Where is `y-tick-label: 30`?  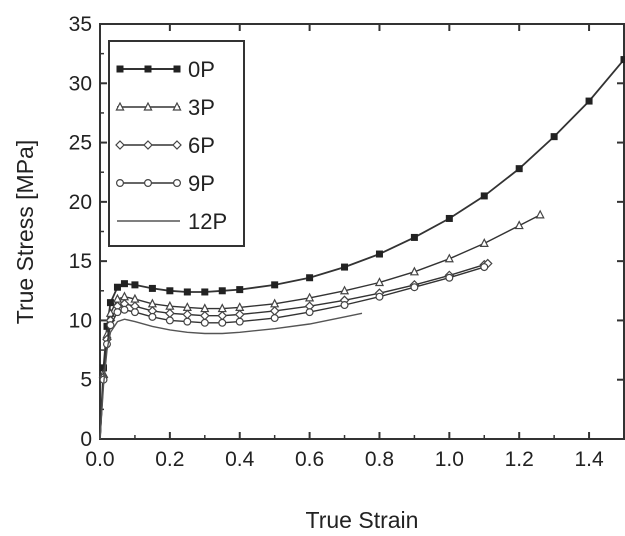
y-tick-label: 30 is located at coordinates (80, 83).